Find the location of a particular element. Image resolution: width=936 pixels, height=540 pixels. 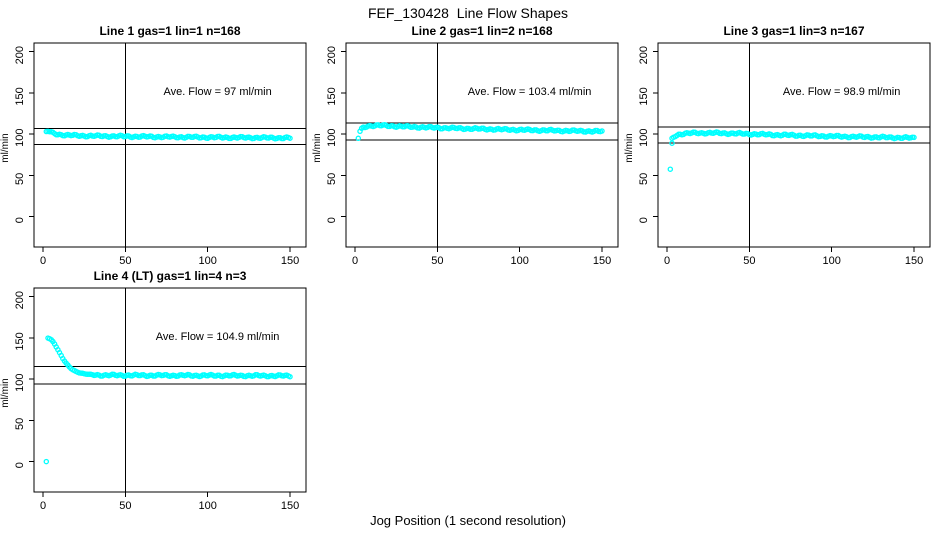

ave-flow-annotation: Ave. Flow = 97 ml/min is located at coordinates (217, 92).